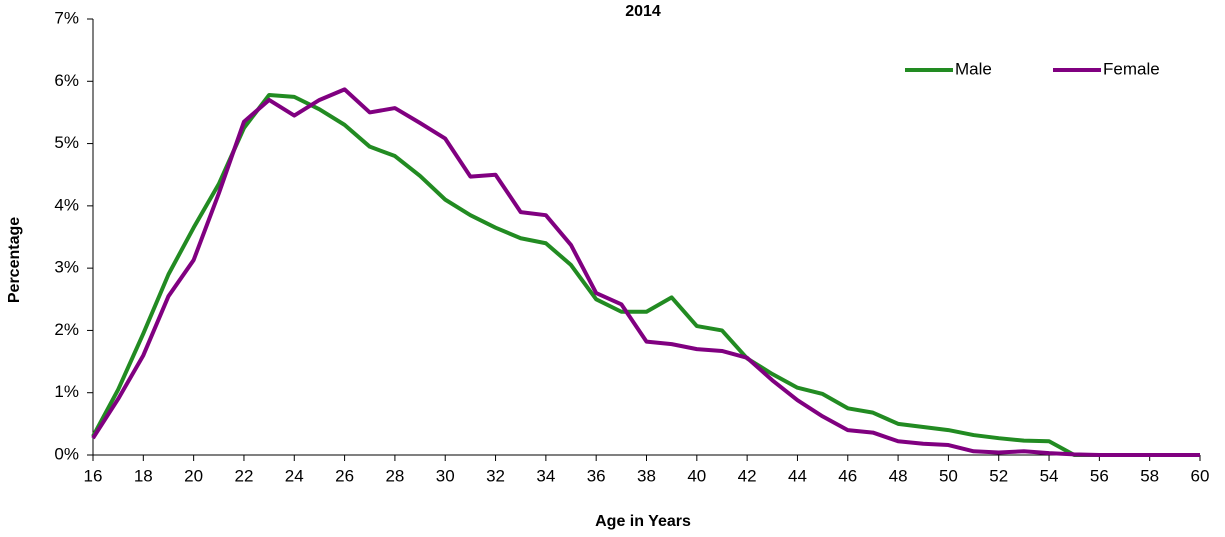  I want to click on x-tick-label: 34, so click(545, 475).